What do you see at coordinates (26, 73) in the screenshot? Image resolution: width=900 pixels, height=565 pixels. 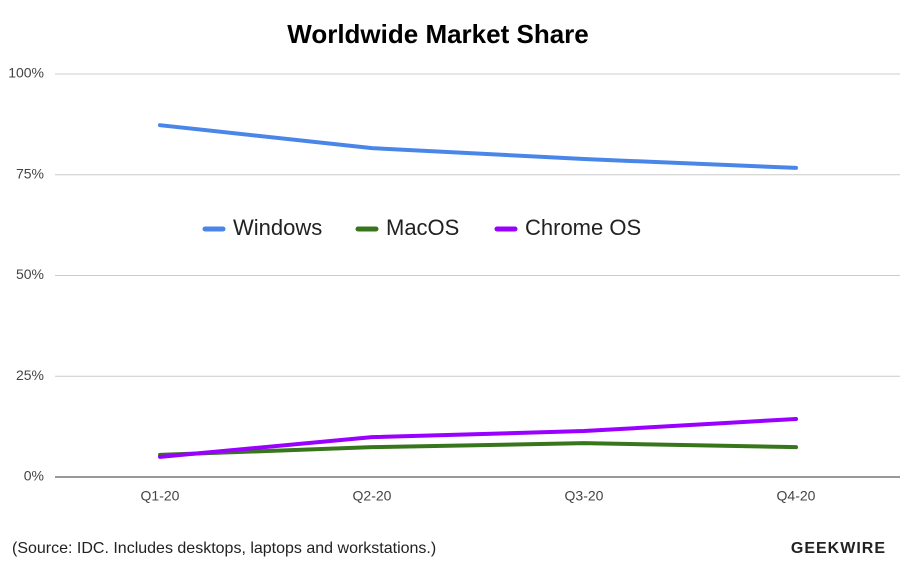 I see `y-tick-label: 100%` at bounding box center [26, 73].